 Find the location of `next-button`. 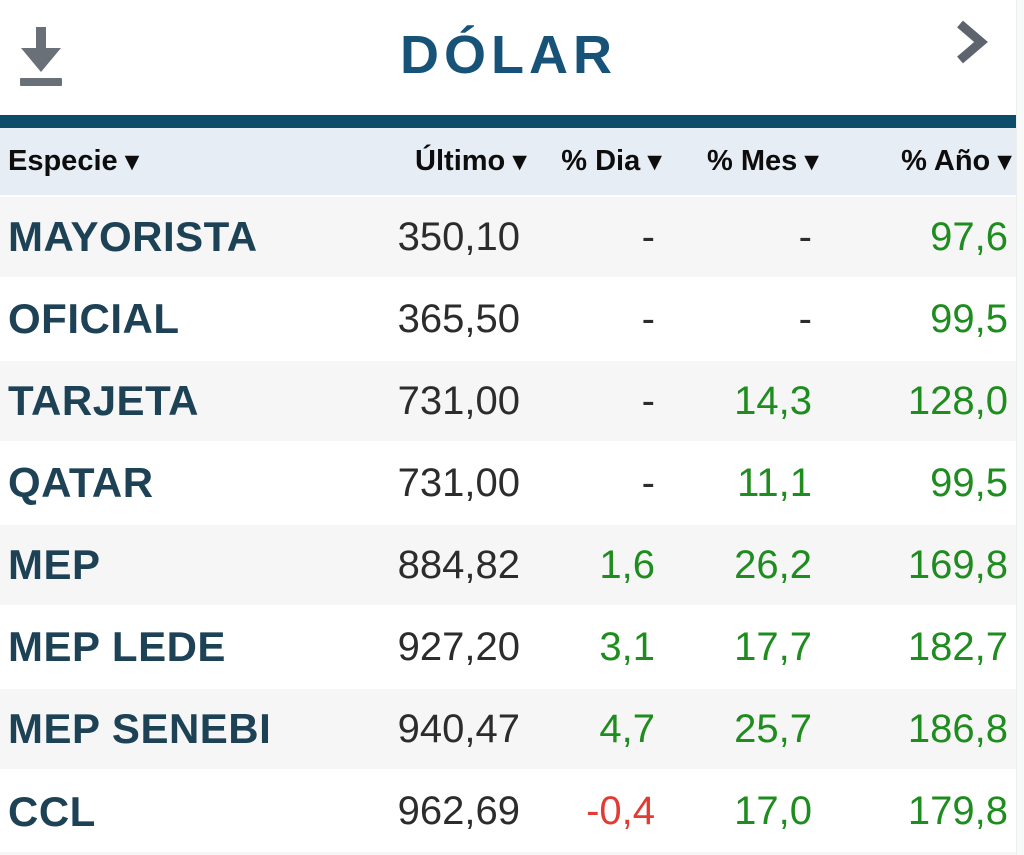

next-button is located at coordinates (971, 44).